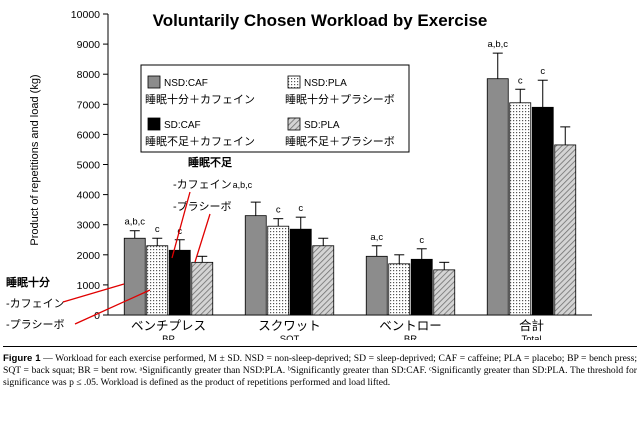  I want to click on y-tick-label: 10000, so click(85, 15).